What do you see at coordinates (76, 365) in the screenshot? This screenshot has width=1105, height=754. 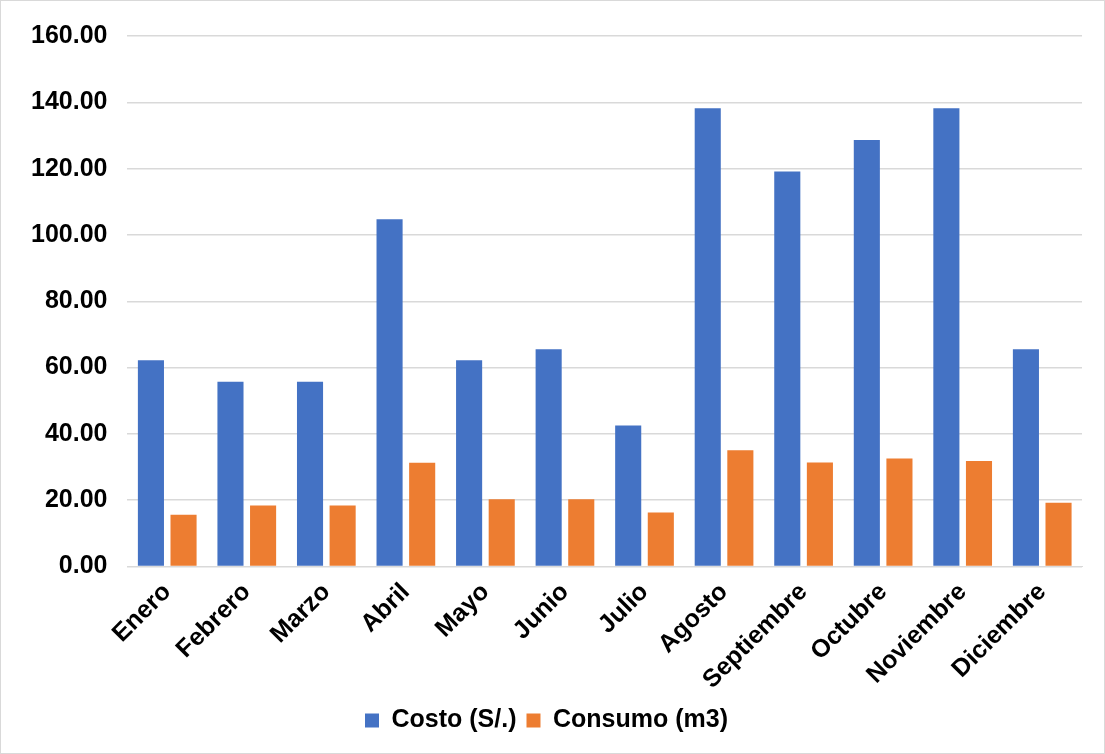 I see `y-tick-label: 60.00` at bounding box center [76, 365].